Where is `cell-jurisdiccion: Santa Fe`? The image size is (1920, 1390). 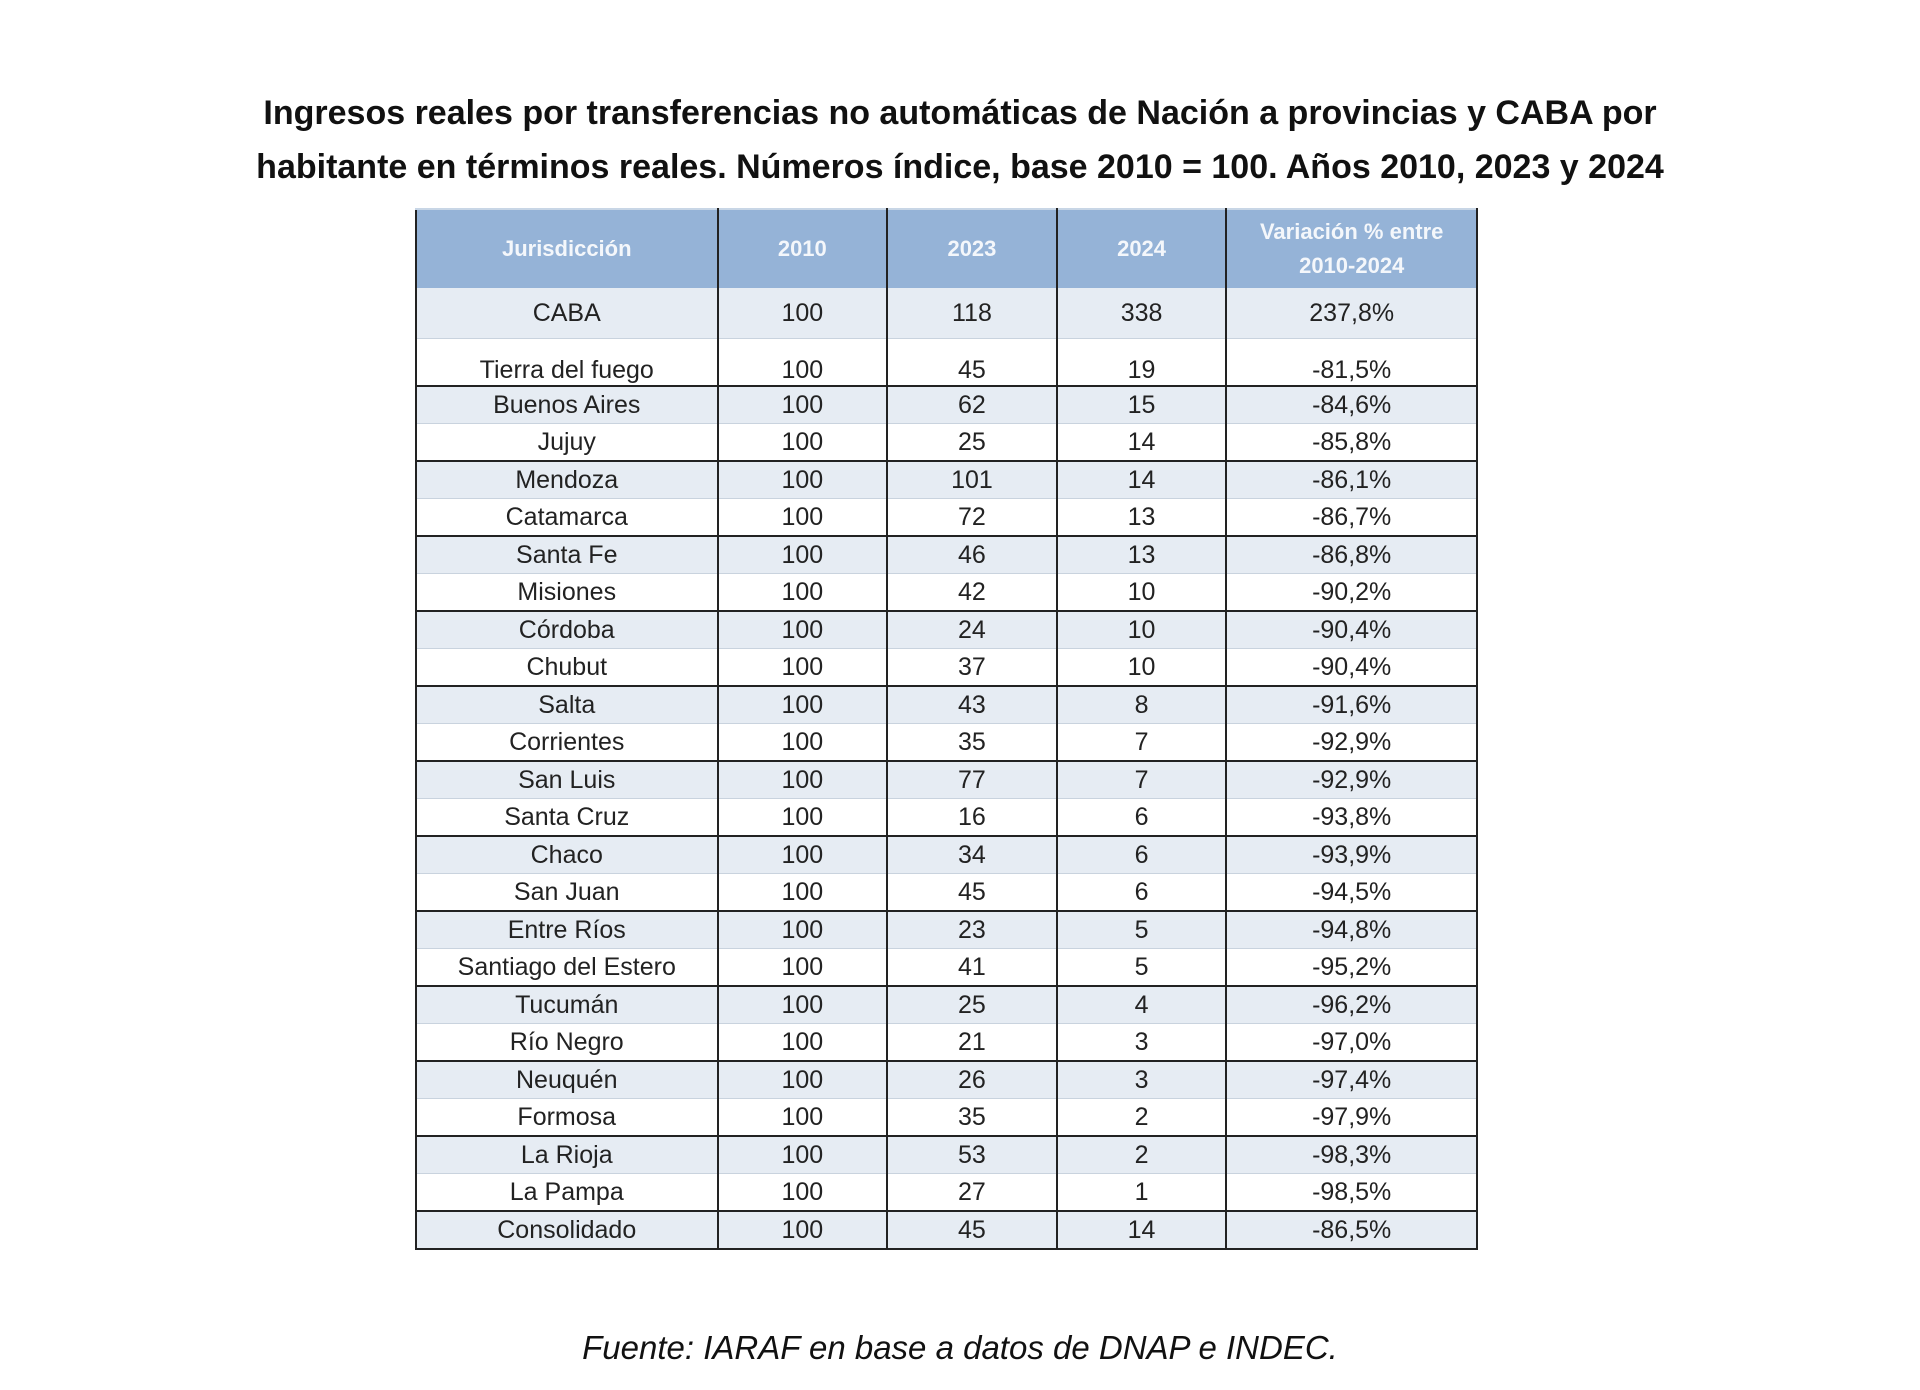 cell-jurisdiccion: Santa Fe is located at coordinates (567, 555).